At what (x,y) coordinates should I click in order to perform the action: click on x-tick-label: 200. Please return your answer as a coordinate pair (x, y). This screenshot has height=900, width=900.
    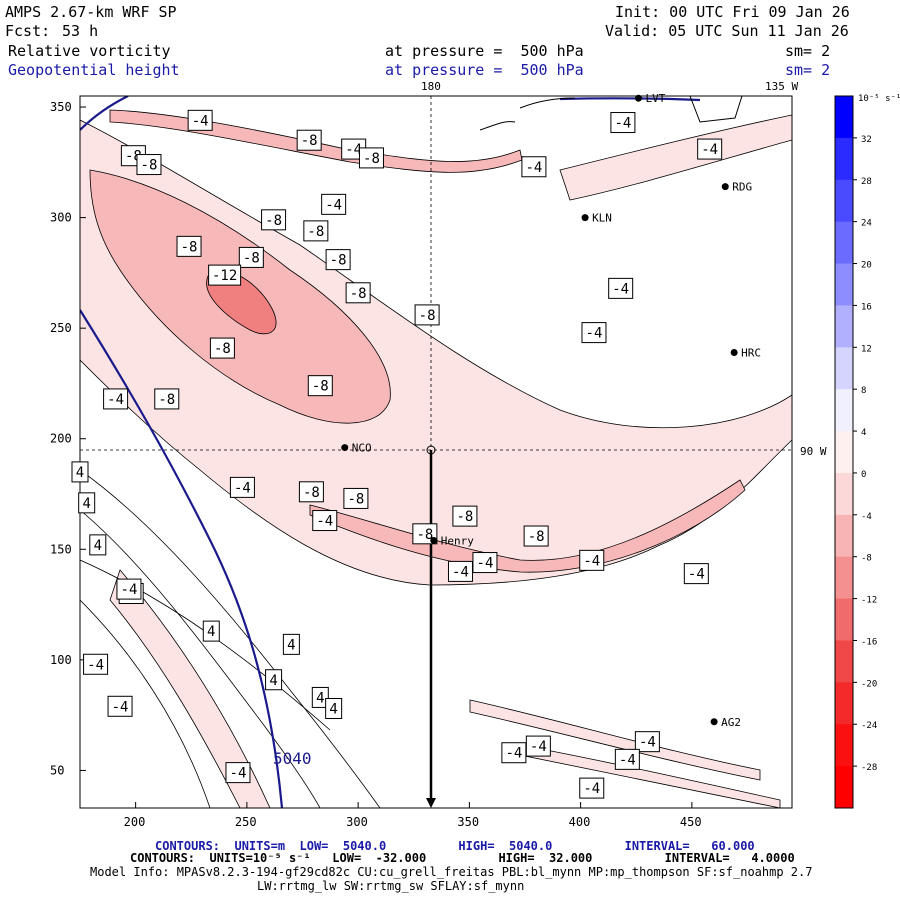
    Looking at the image, I should click on (135, 822).